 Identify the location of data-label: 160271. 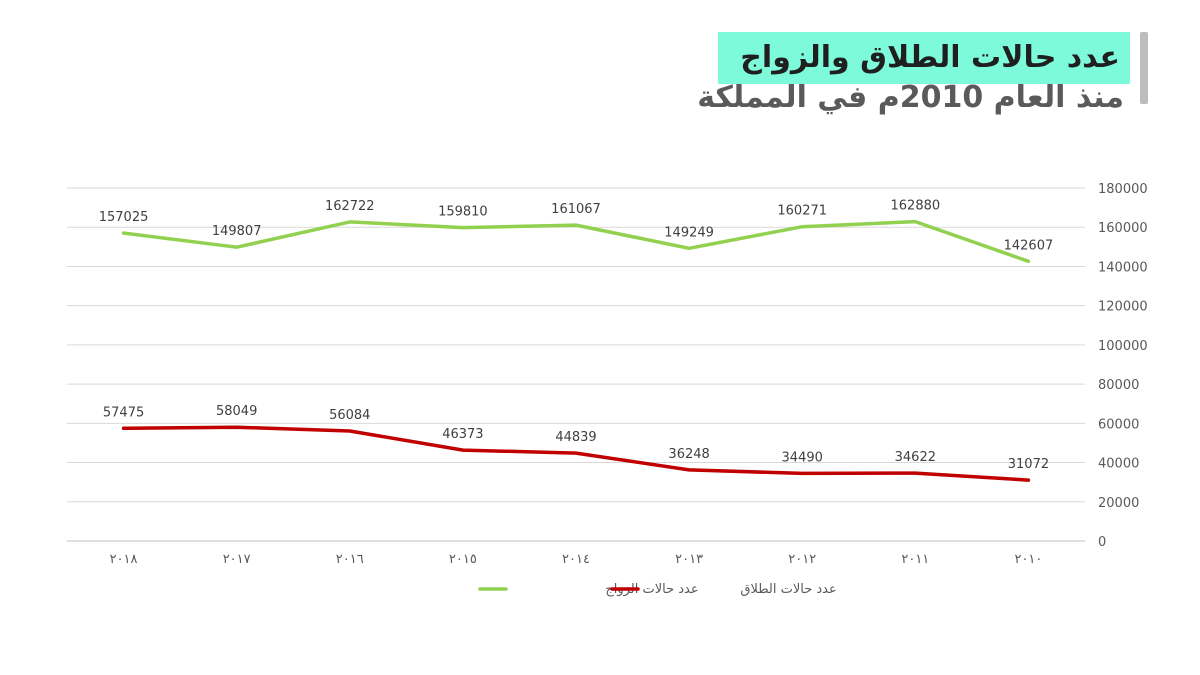
(802, 211).